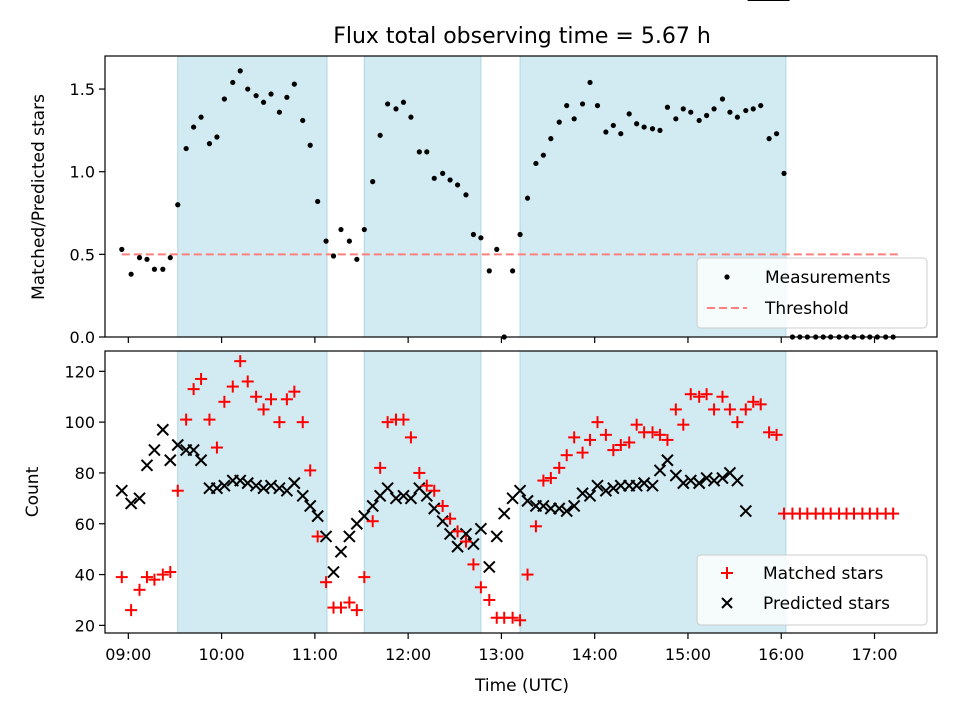 This screenshot has width=960, height=720. What do you see at coordinates (408, 654) in the screenshot?
I see `x-tick-label: 12:00` at bounding box center [408, 654].